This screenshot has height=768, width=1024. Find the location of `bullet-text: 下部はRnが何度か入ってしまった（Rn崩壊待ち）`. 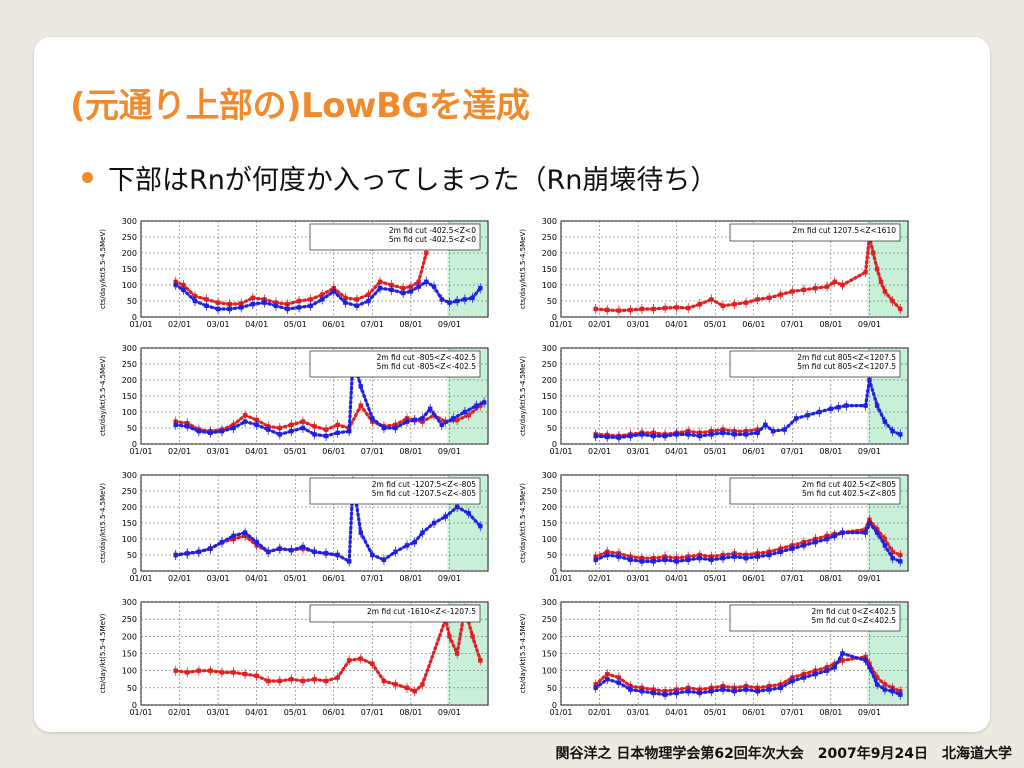

bullet-text: 下部はRnが何度か入ってしまった（Rn崩壊待ち） is located at coordinates (413, 180).